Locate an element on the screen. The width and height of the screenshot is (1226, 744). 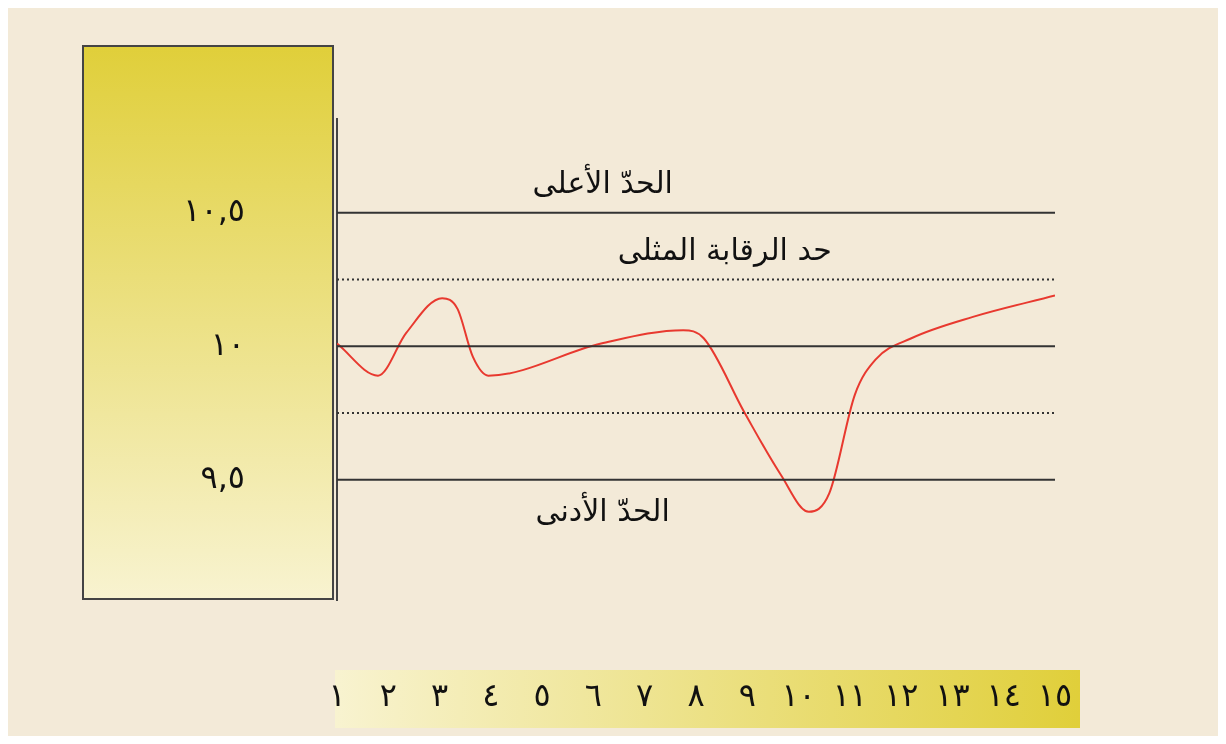
y-tick-label: ٩,٥ is located at coordinates (222, 477).